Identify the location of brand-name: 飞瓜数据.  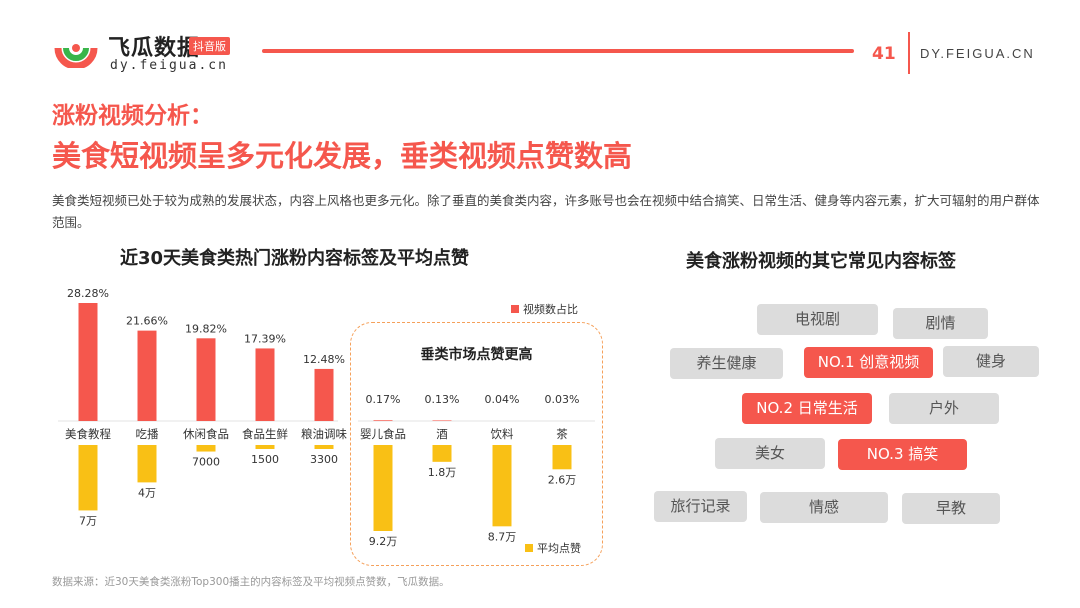
(154, 48).